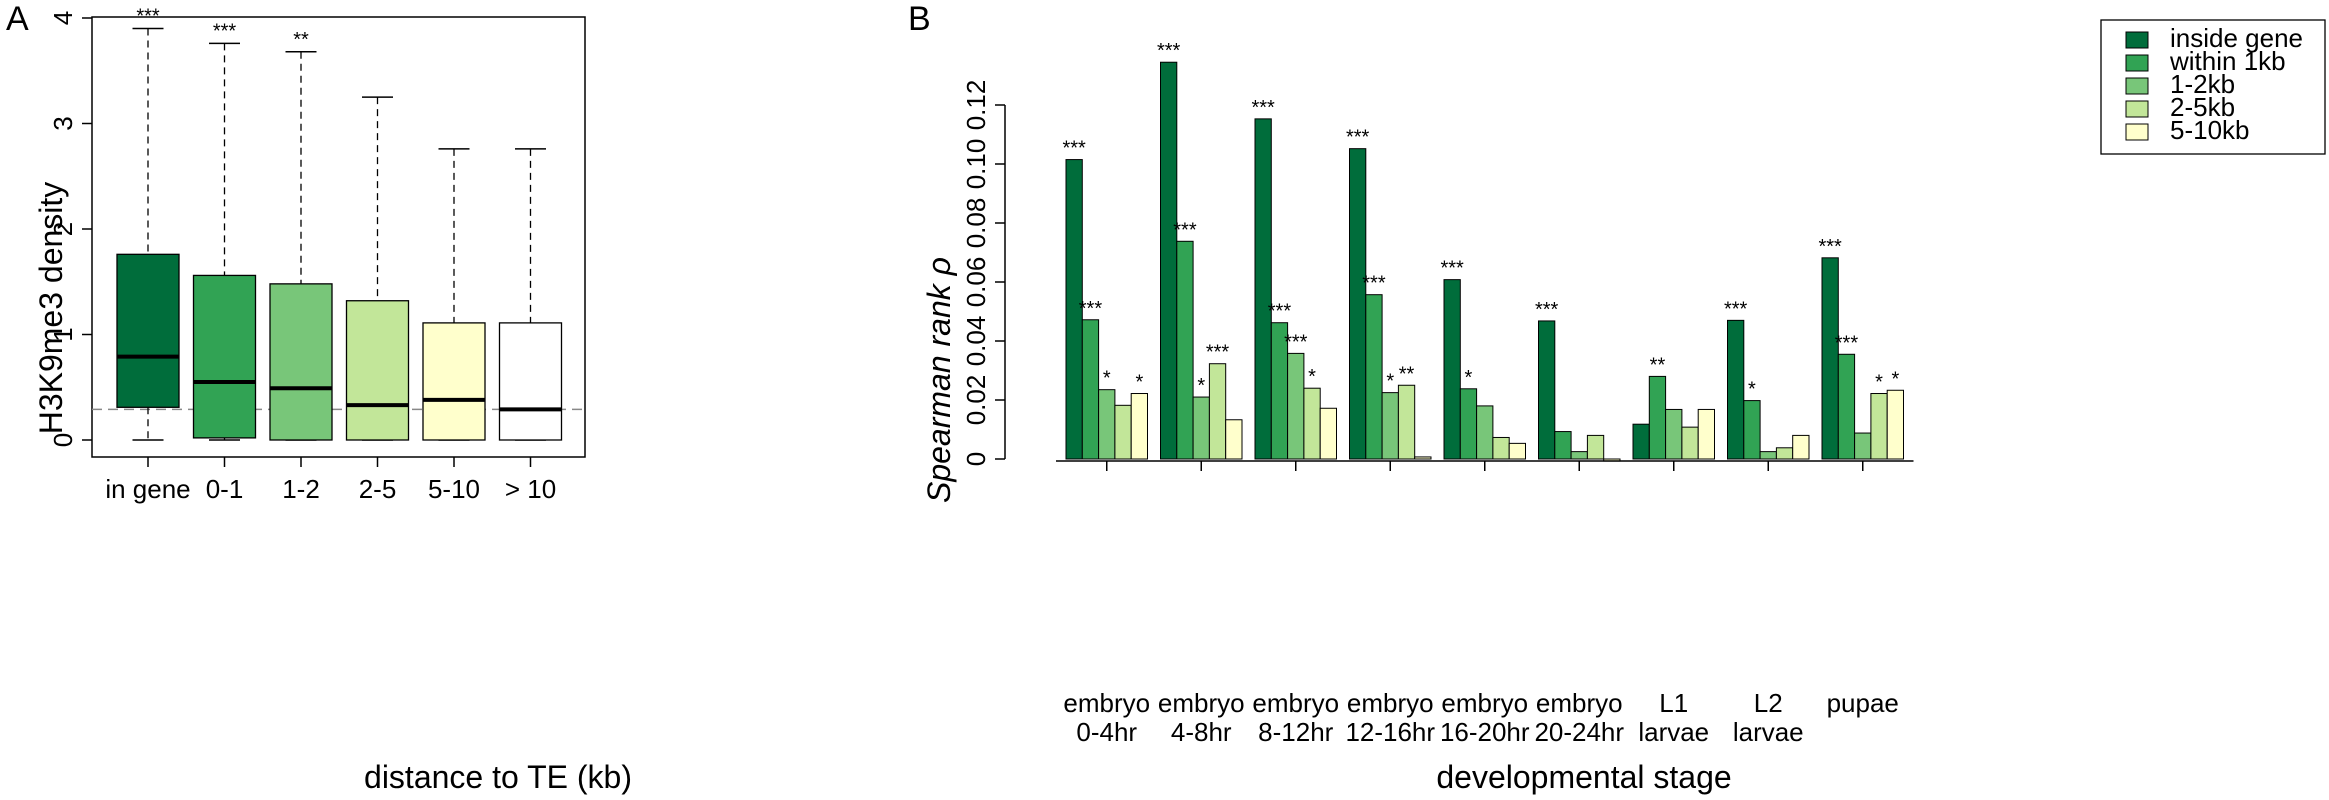 This screenshot has width=2329, height=800. I want to click on y-tick-label: 2, so click(63, 229).